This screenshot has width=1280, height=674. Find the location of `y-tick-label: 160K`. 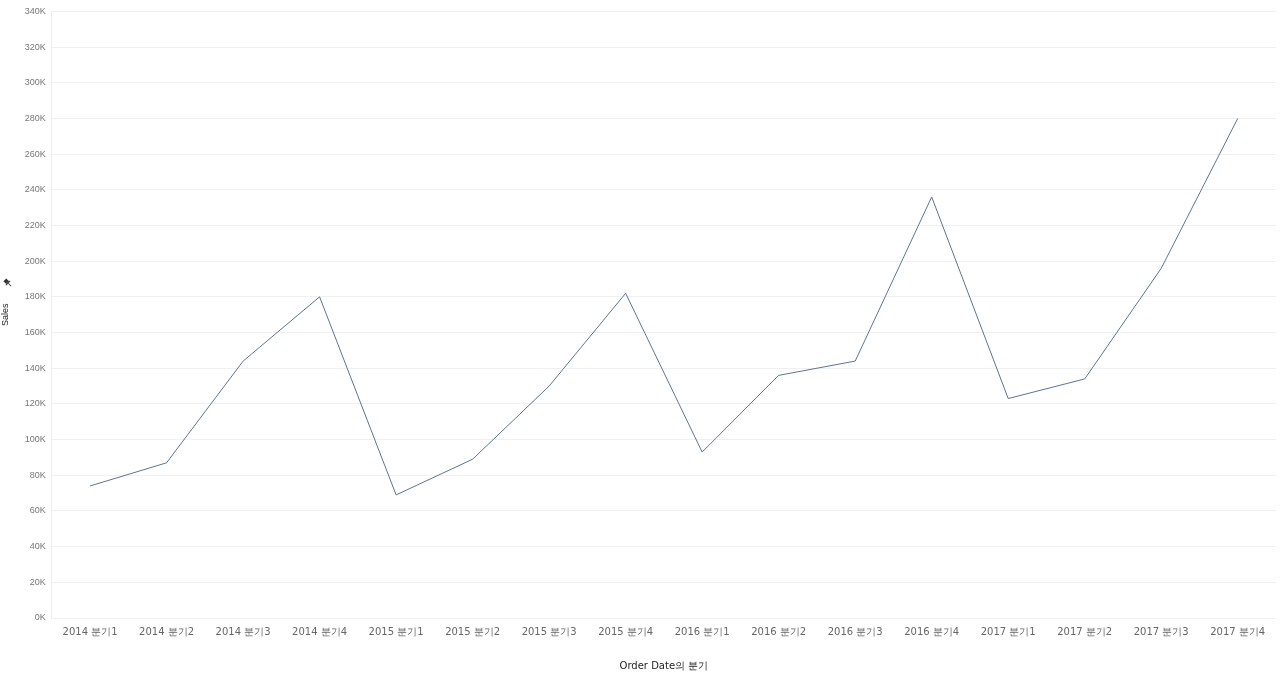

y-tick-label: 160K is located at coordinates (35, 332).